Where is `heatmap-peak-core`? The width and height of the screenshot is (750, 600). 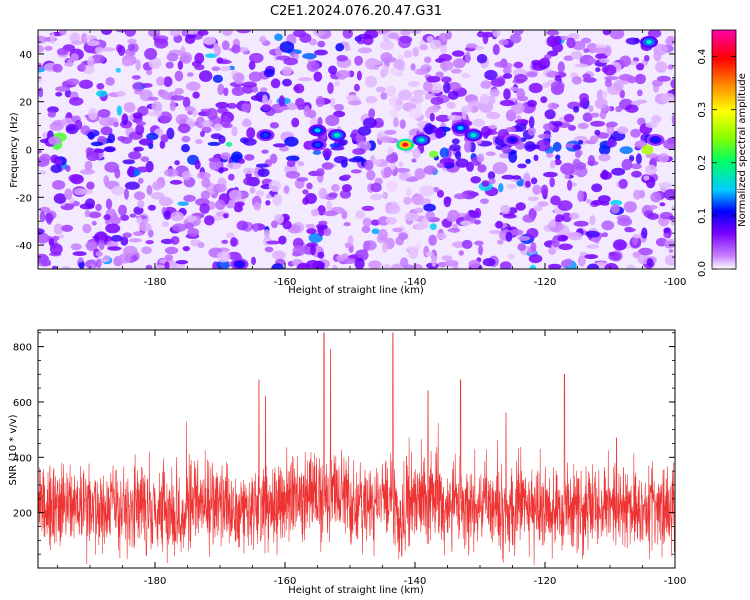 heatmap-peak-core is located at coordinates (421, 139).